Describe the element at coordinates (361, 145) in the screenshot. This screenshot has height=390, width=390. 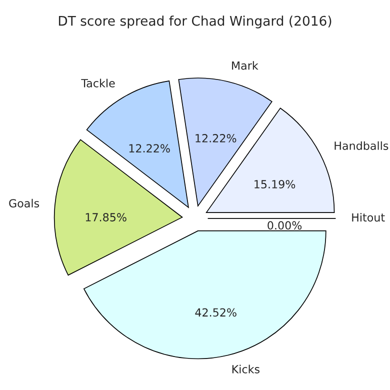
I see `slice-label: Handballs` at that location.